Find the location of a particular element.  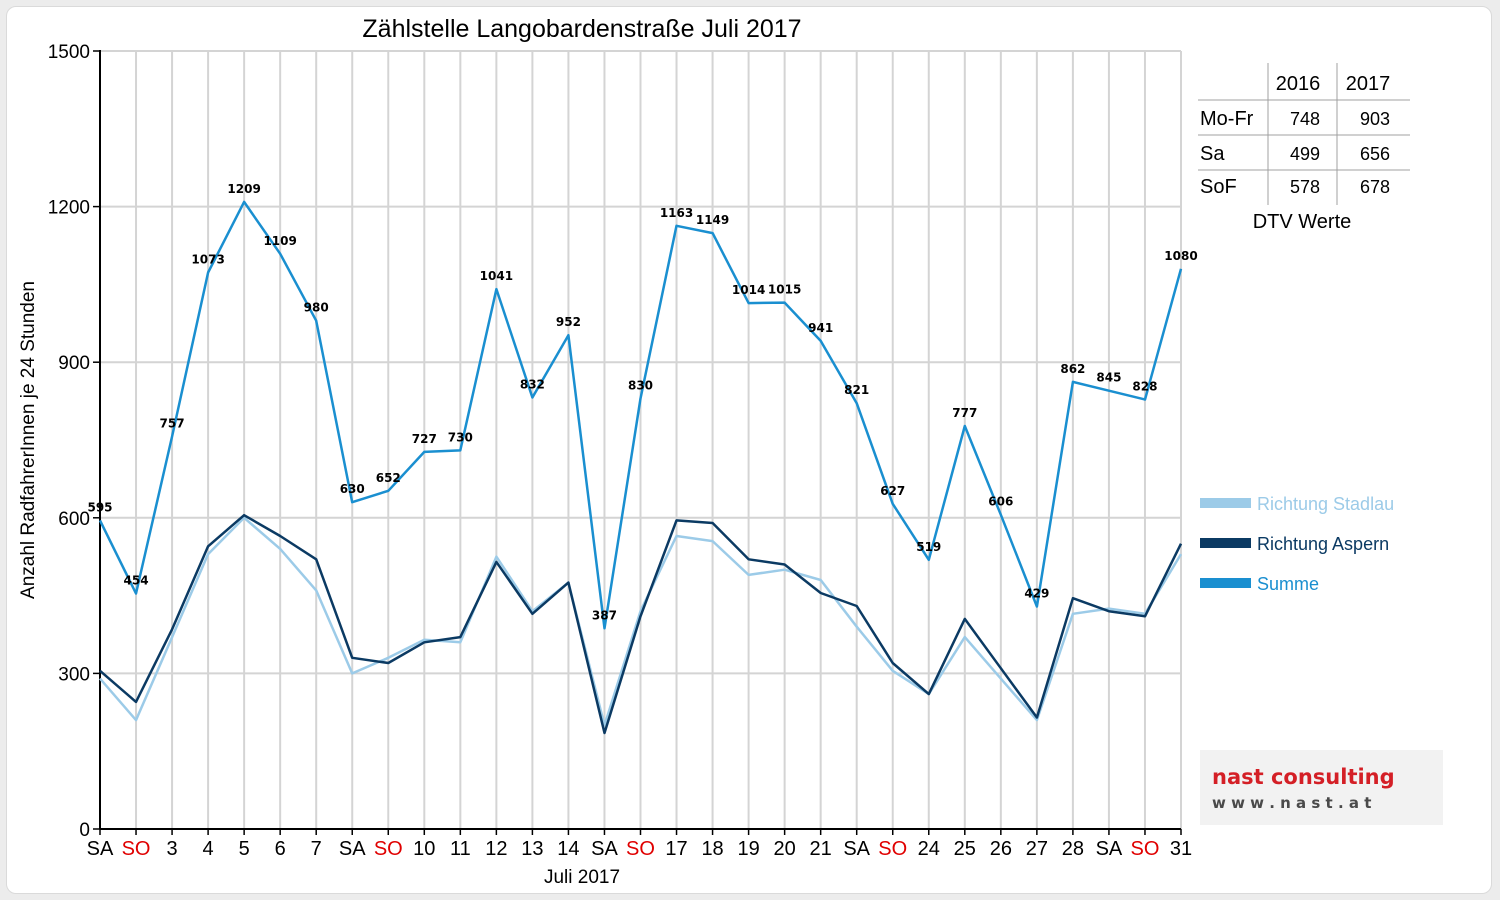

x-tick-label: 21 is located at coordinates (821, 849).